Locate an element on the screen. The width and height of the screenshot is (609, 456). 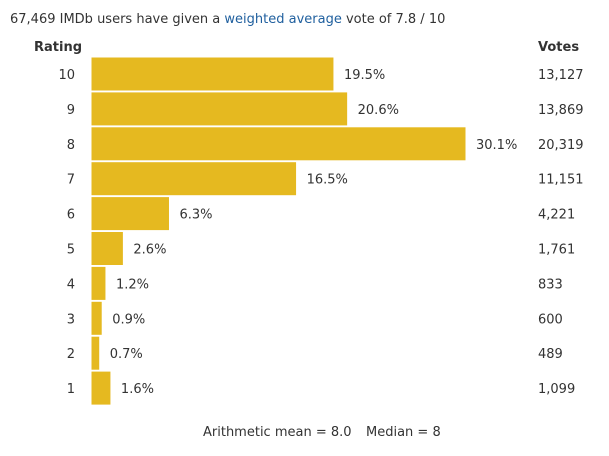
rating-label: 6 is located at coordinates (71, 215).